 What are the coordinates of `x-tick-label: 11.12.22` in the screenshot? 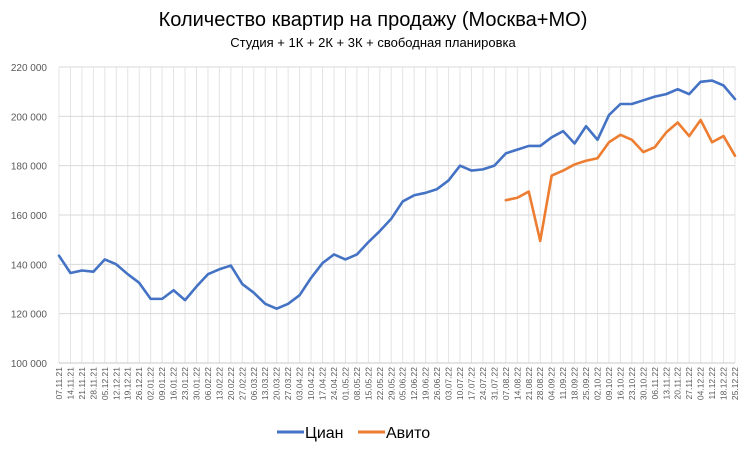 It's located at (712, 383).